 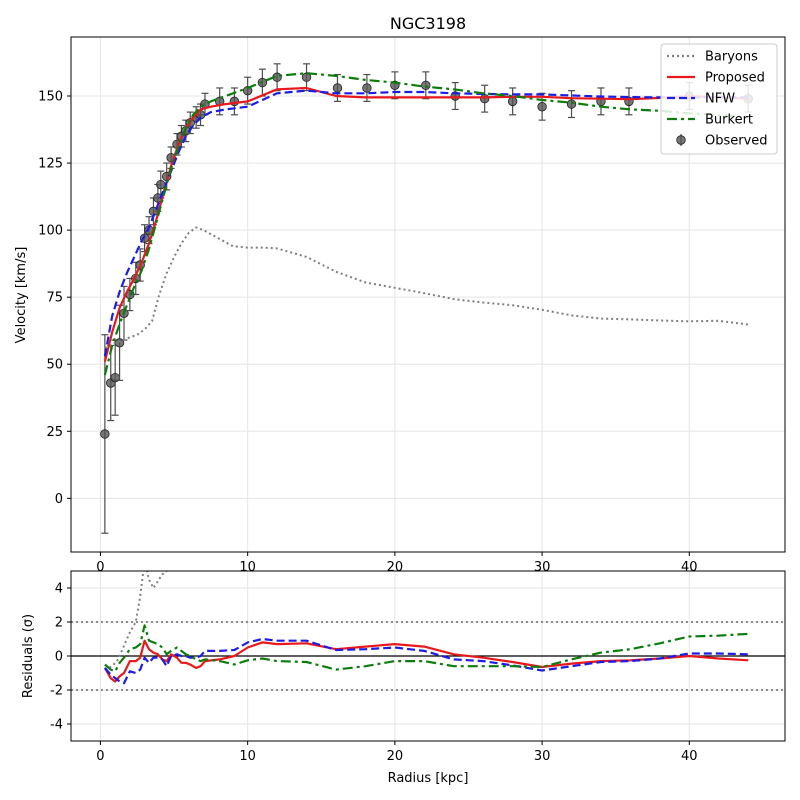 I want to click on residuals-y-tick-label: 4, so click(x=59, y=589).